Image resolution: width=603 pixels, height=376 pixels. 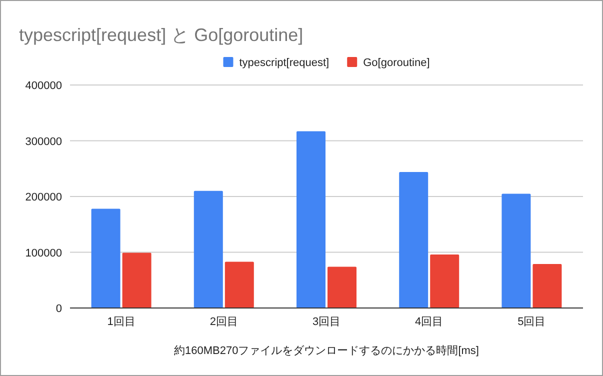 I want to click on x-tick-label: 4回目, so click(x=429, y=322).